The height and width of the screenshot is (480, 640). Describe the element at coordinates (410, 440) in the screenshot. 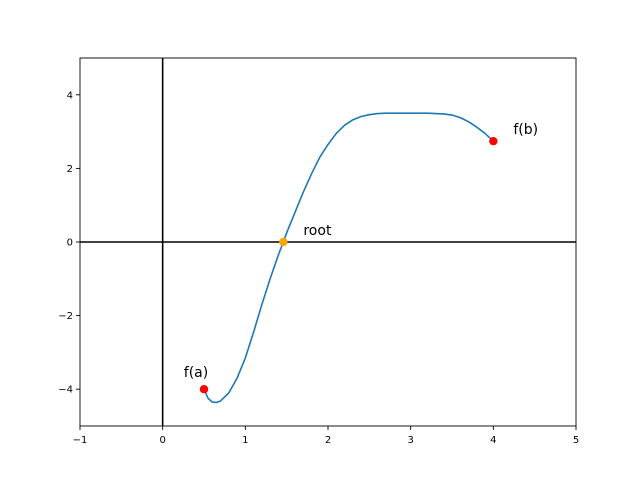

I see `x-tick-label: 3` at that location.